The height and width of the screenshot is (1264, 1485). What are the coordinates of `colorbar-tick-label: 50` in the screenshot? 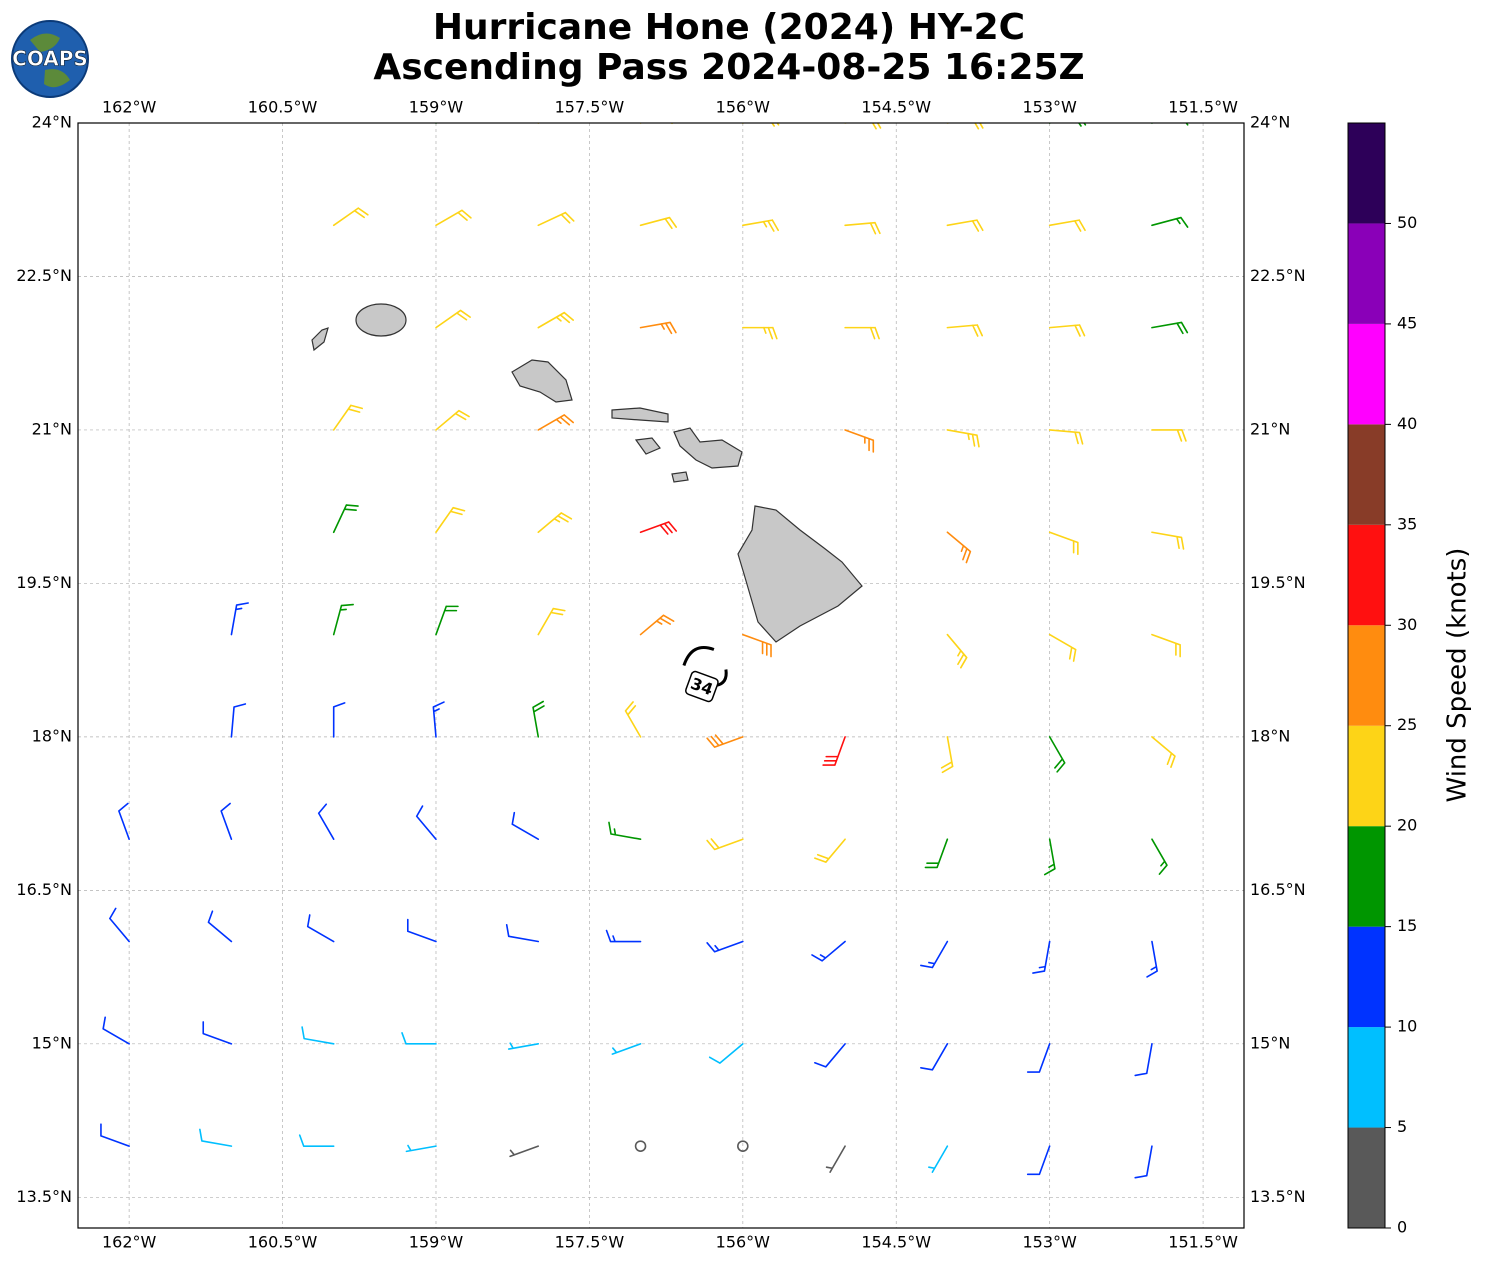 It's located at (1407, 222).